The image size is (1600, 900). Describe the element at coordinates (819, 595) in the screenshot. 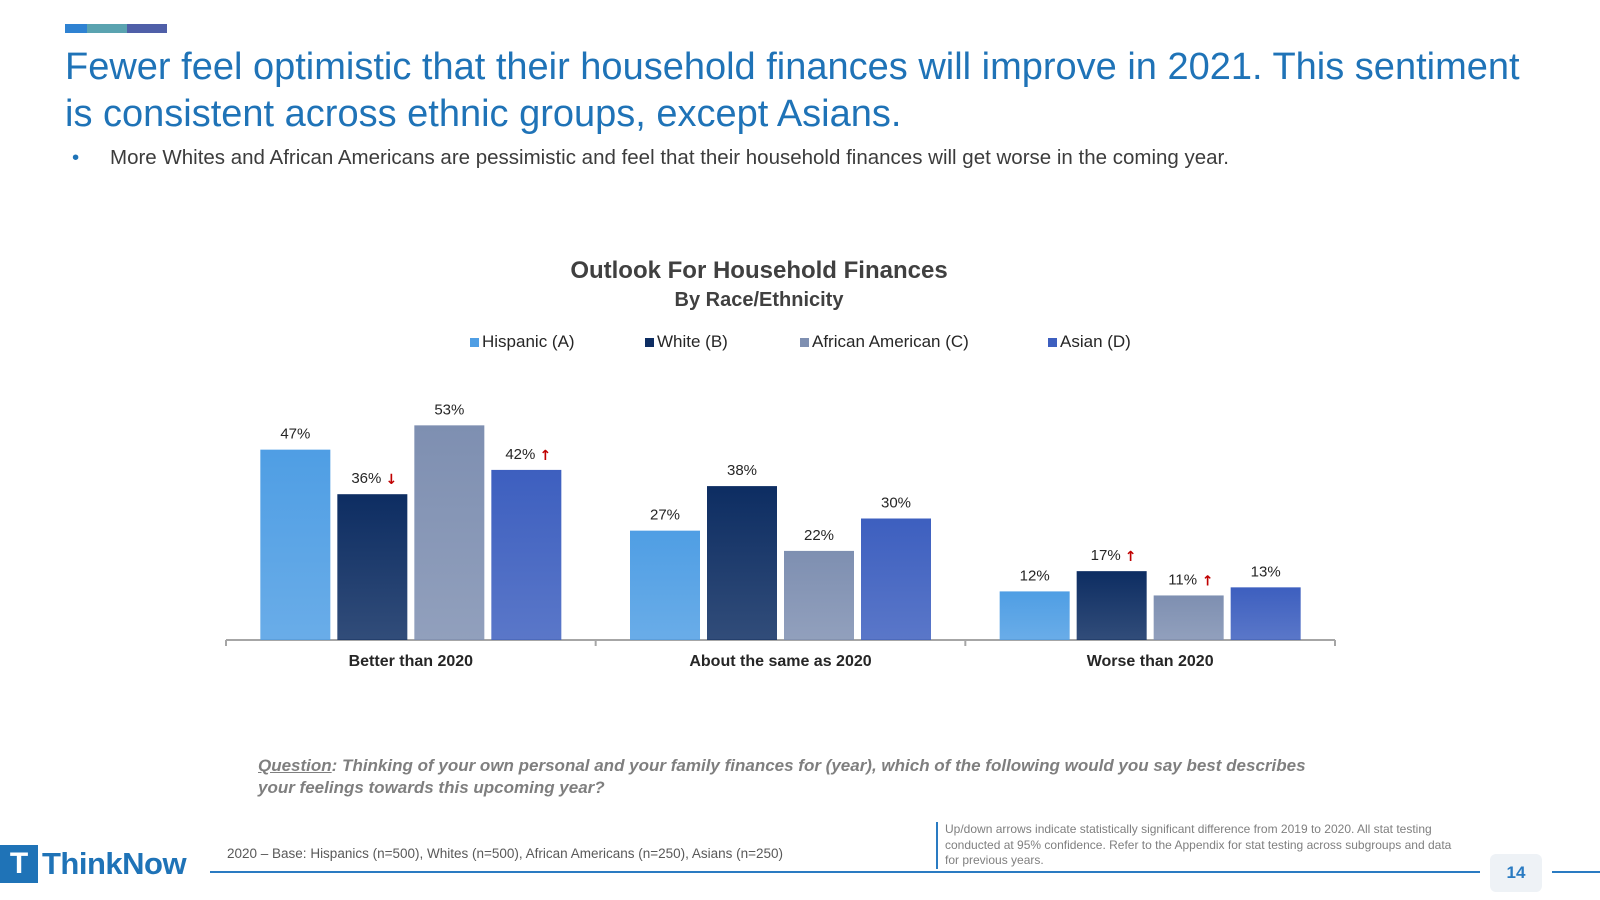

I see `bar-african-american-c-about-the-same-as-2020` at that location.